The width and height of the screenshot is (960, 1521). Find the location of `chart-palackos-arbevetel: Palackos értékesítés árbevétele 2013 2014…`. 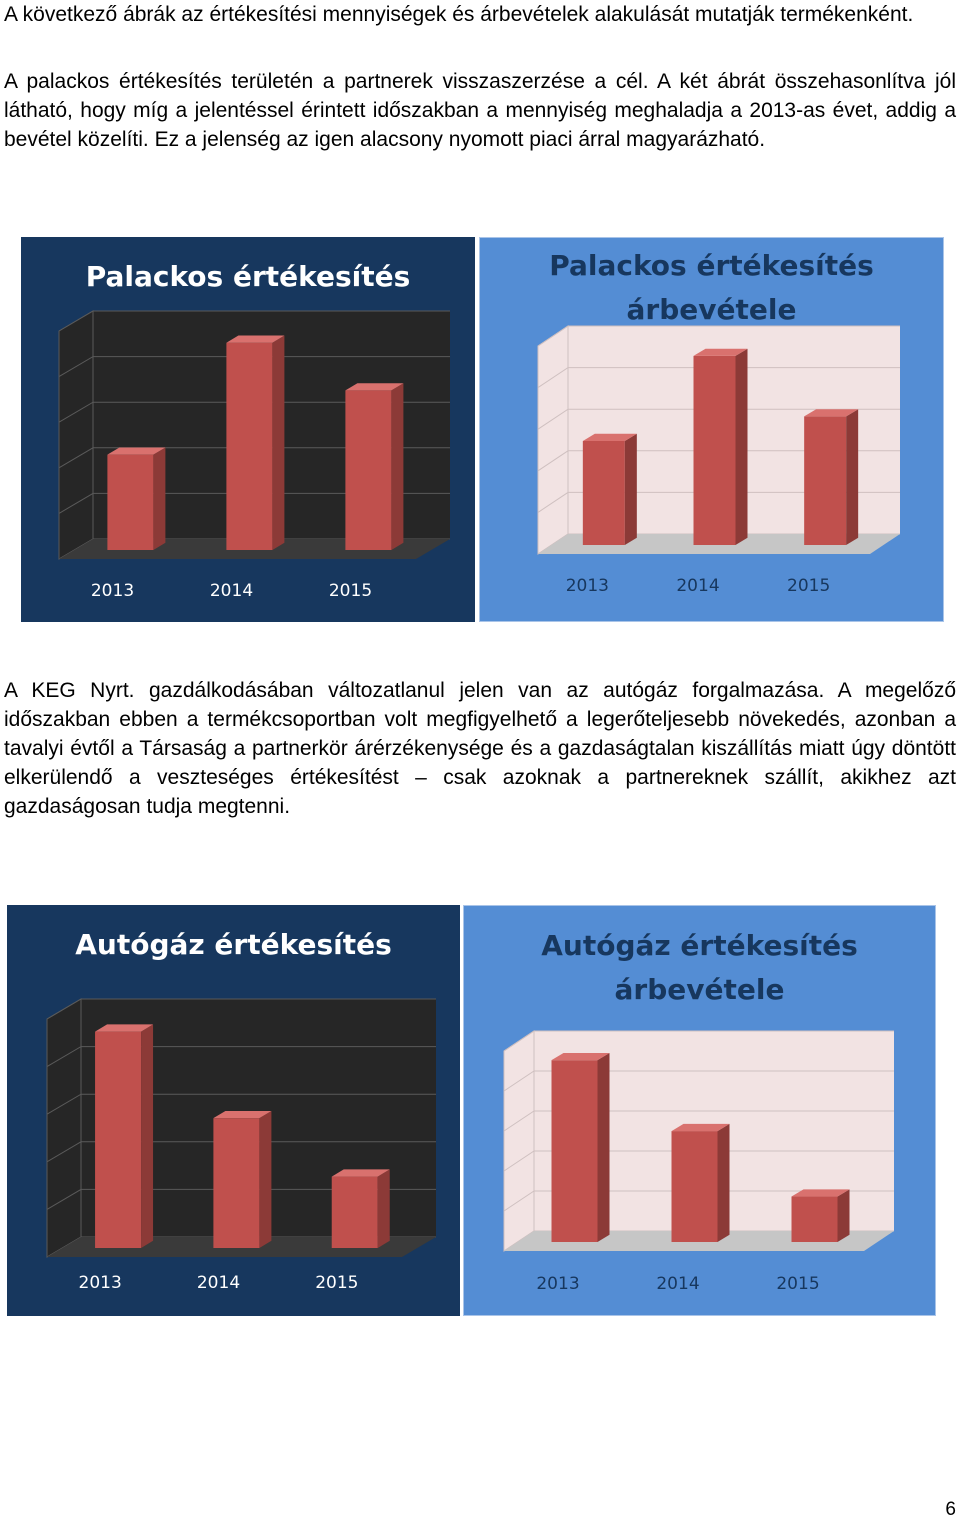

chart-palackos-arbevetel: Palackos értékesítés árbevétele 2013 2014… is located at coordinates (711, 429).